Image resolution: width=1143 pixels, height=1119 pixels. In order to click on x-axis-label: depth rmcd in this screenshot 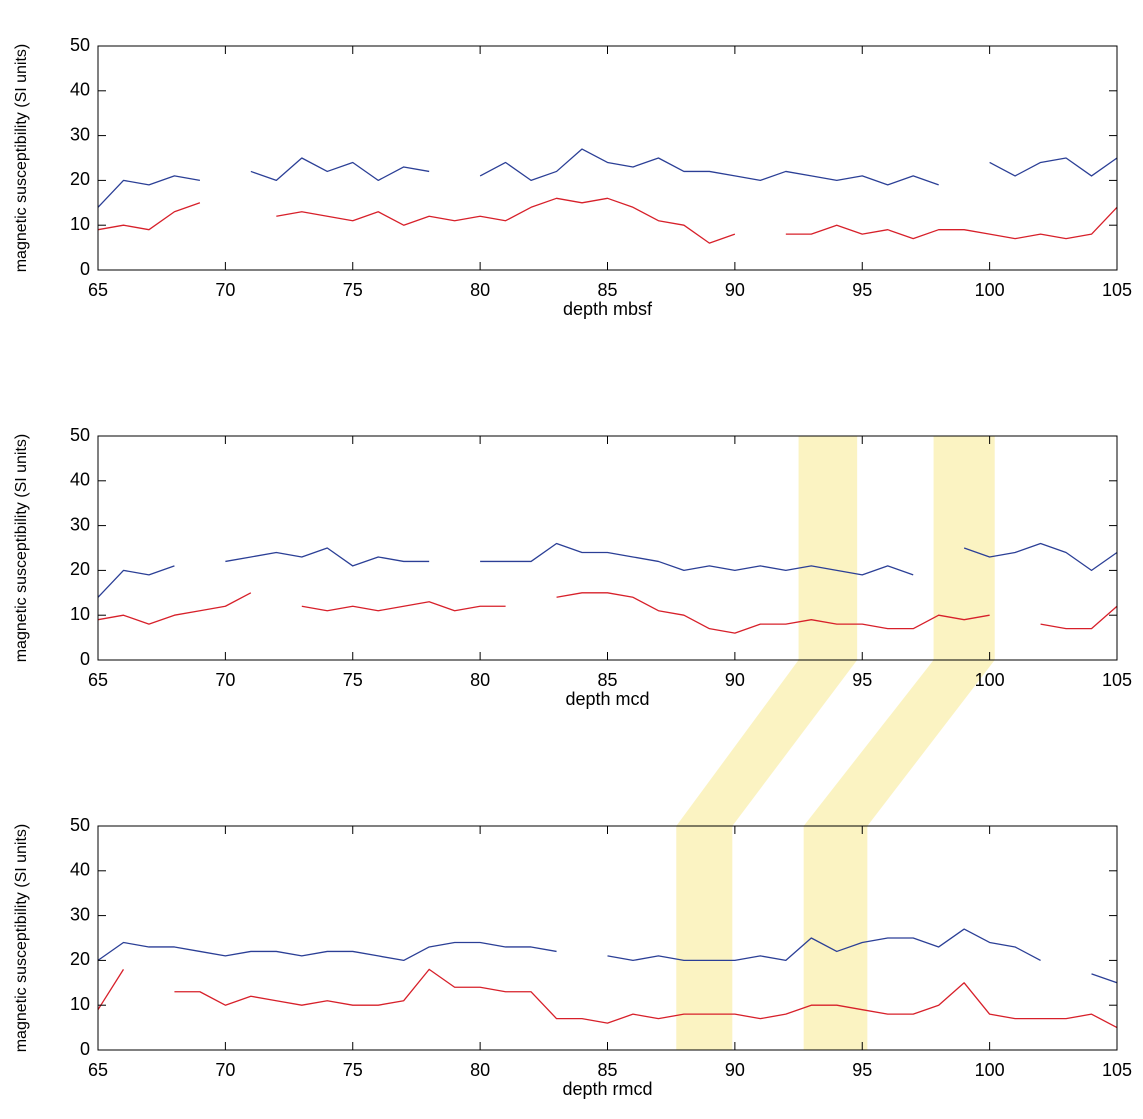, I will do `click(607, 1089)`.